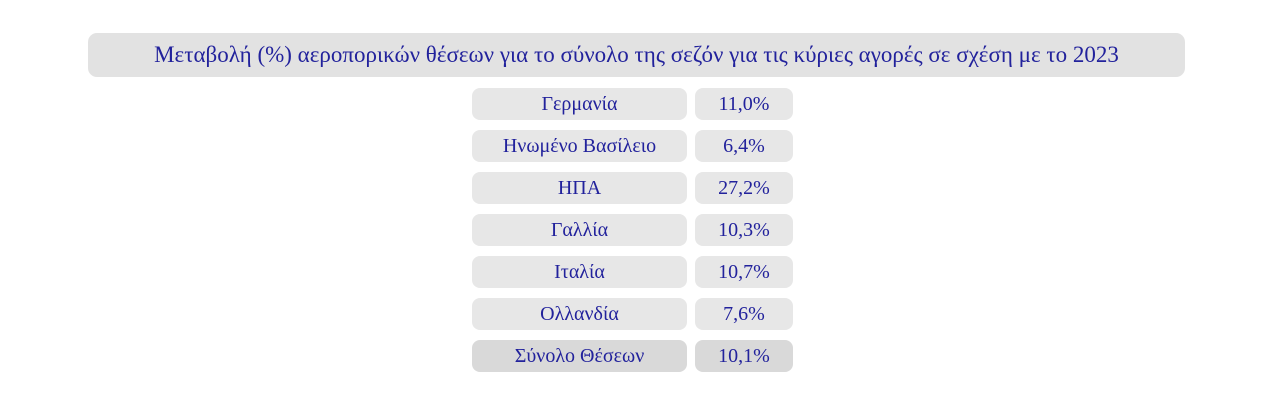  I want to click on table-row: Γαλλία 10,3%, so click(632, 230).